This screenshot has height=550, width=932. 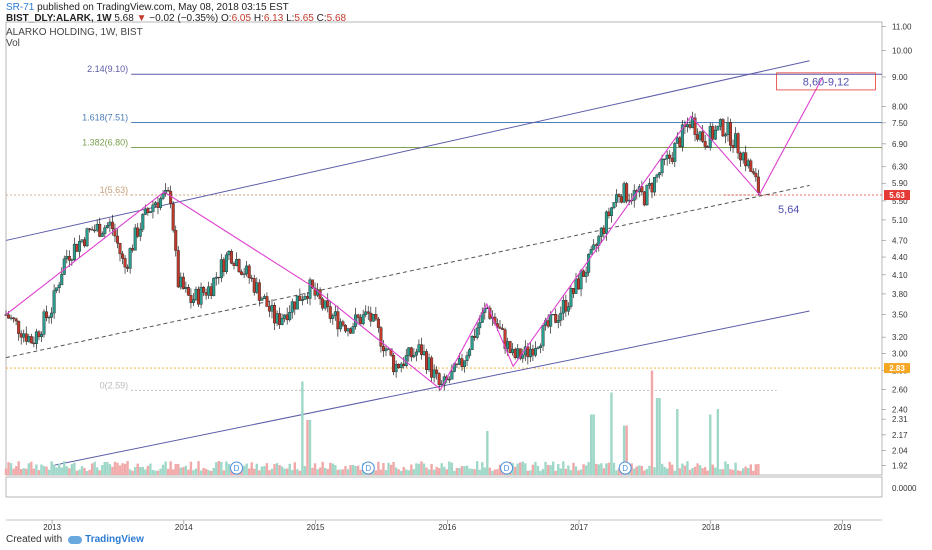 I want to click on dividend-label: D, so click(x=237, y=468).